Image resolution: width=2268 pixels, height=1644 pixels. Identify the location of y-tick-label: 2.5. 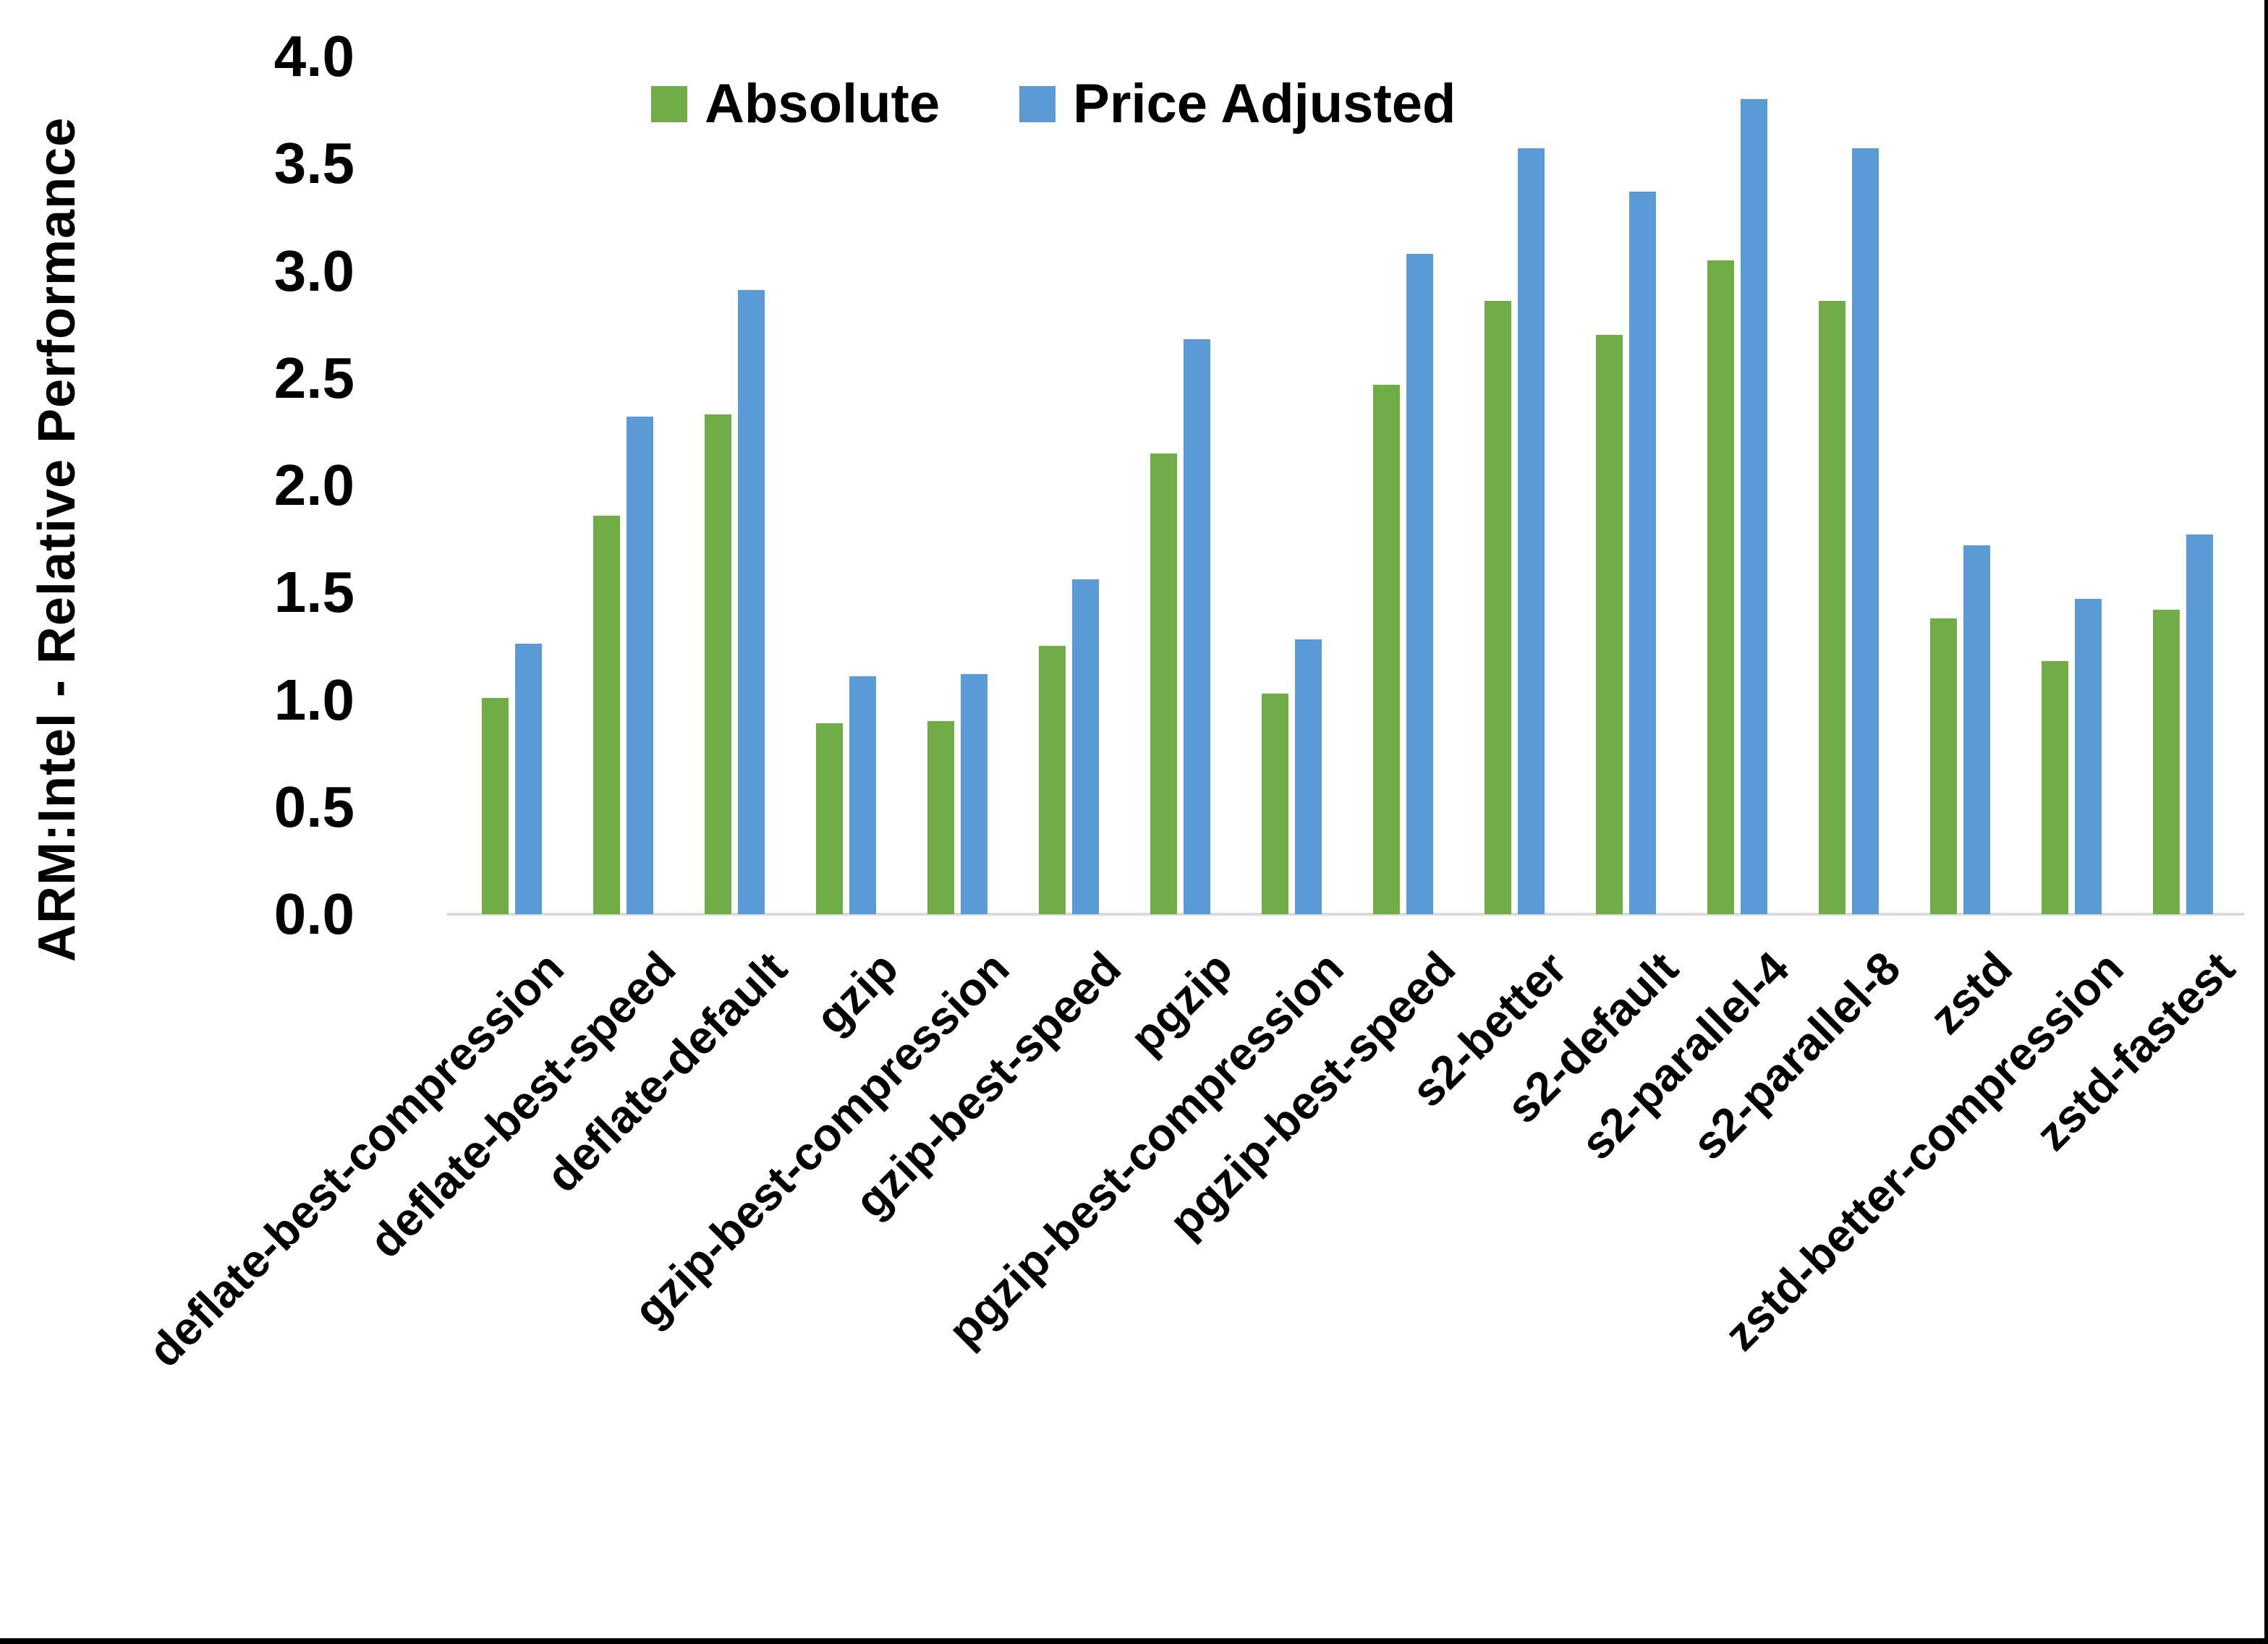
(313, 377).